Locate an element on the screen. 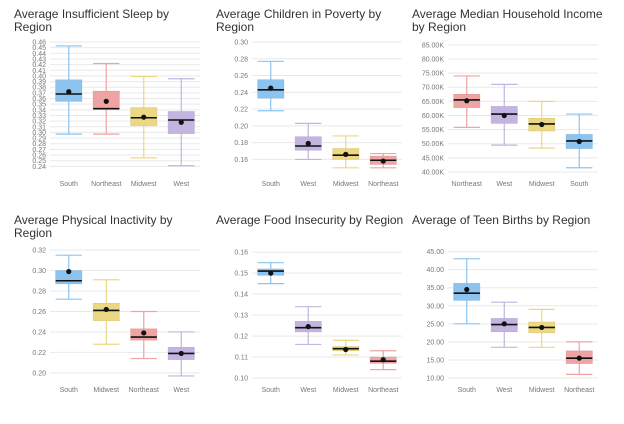 This screenshot has width=624, height=424. y-tick-label: 0.35 is located at coordinates (39, 105).